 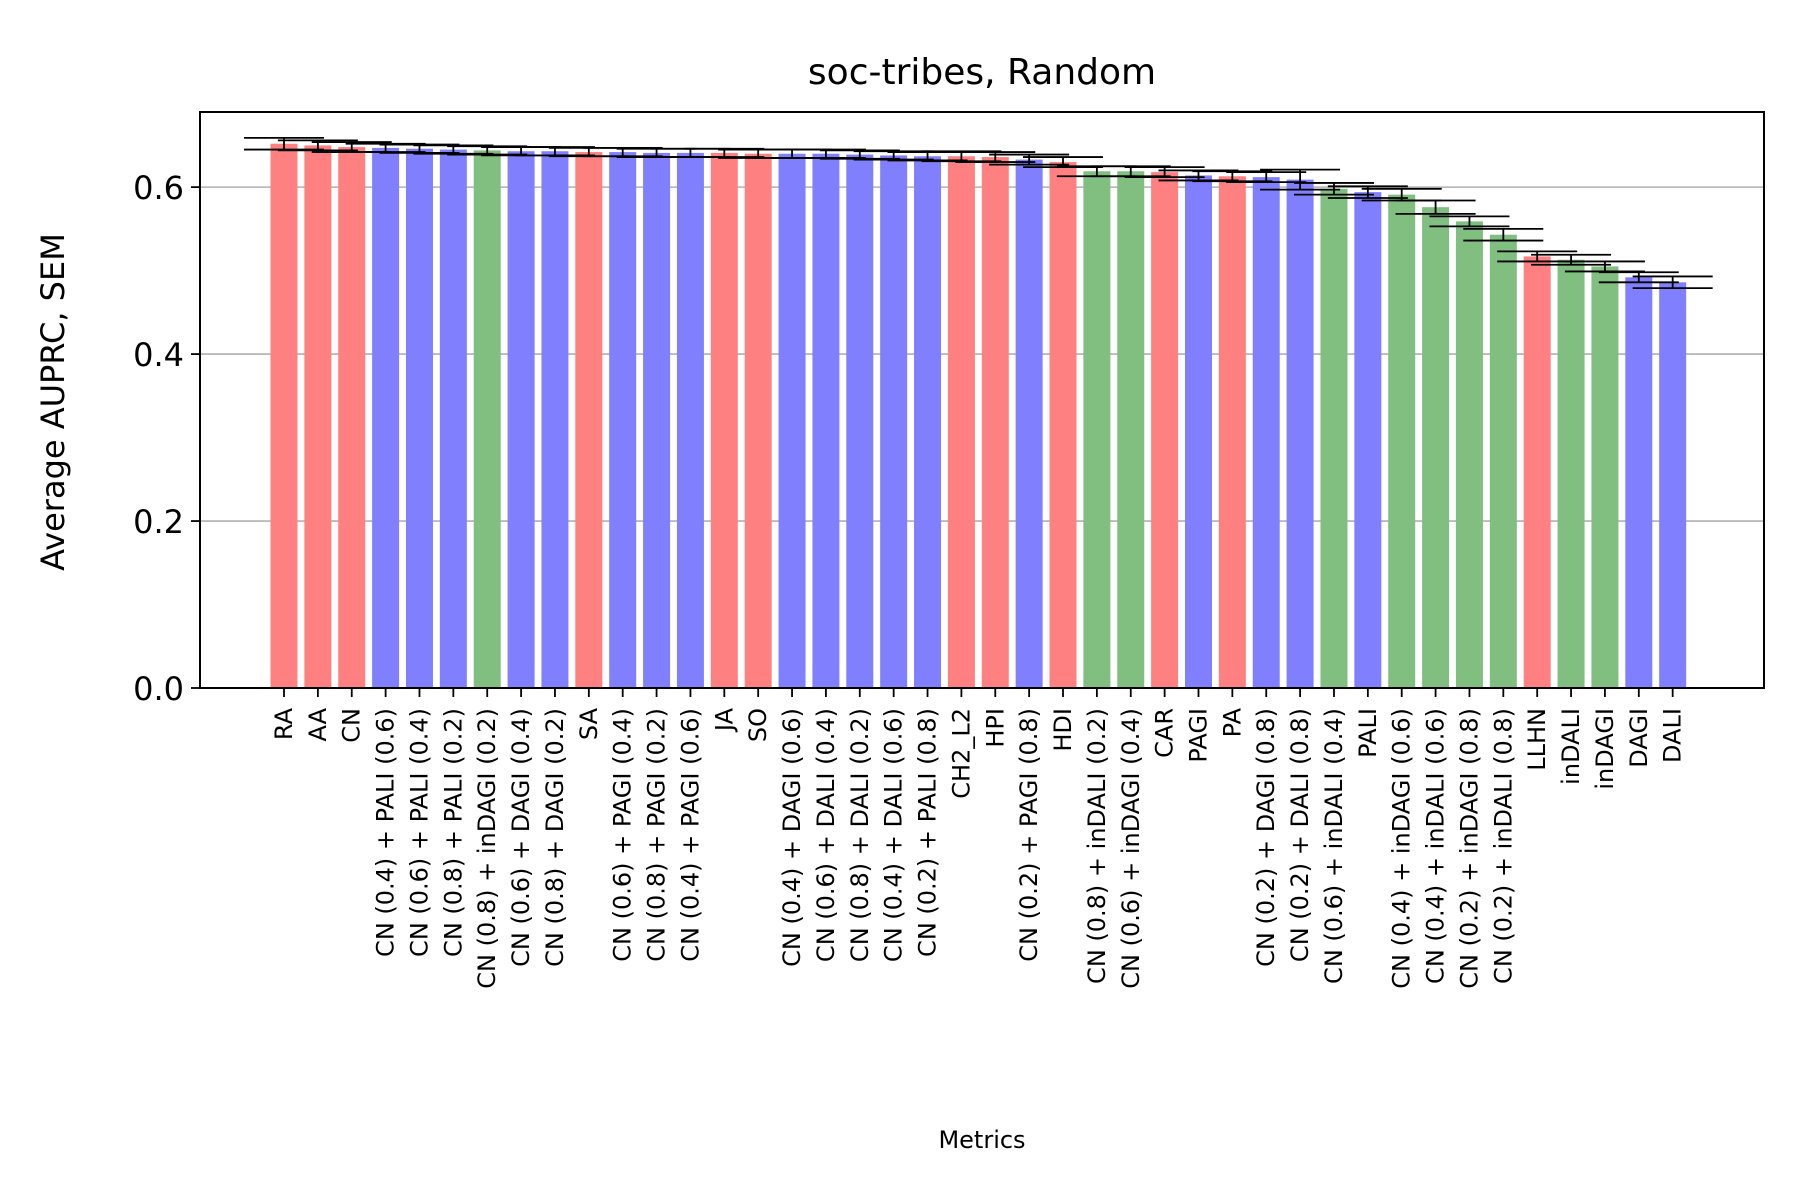 I want to click on x-tick-label: JA, so click(x=724, y=720).